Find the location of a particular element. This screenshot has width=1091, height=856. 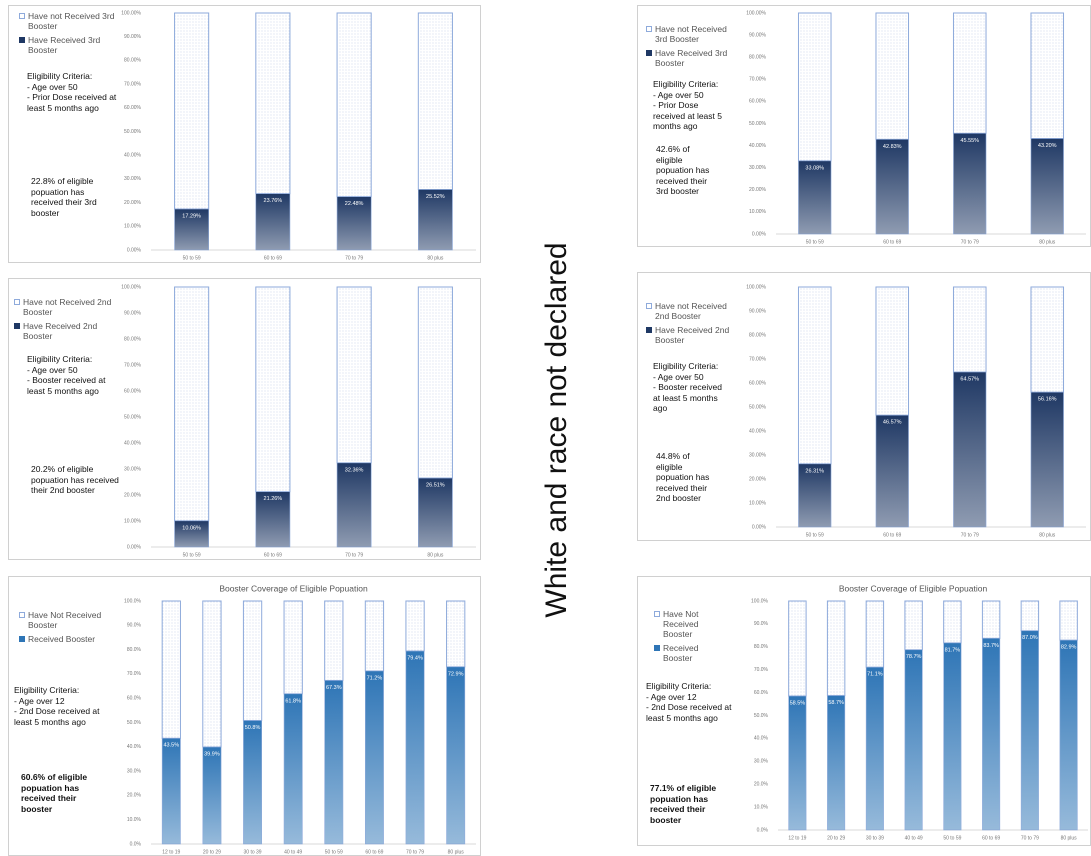

legend-label: Have Not Received Booster is located at coordinates (65, 620).